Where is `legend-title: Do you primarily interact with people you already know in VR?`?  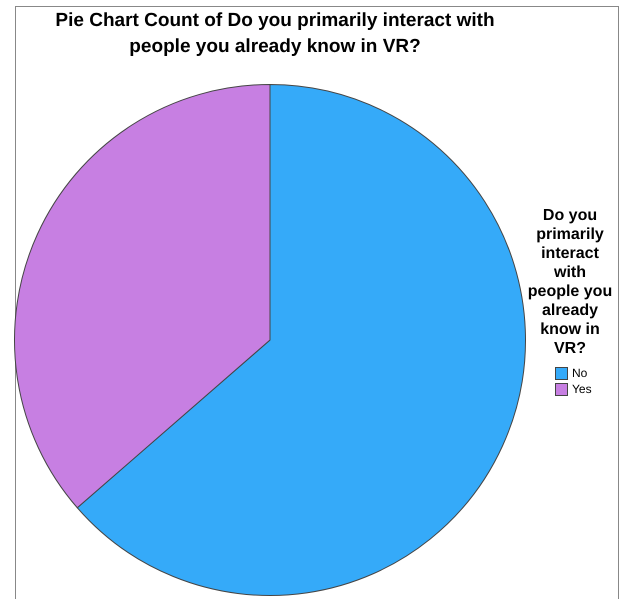 legend-title: Do you primarily interact with people you already know in VR? is located at coordinates (570, 282).